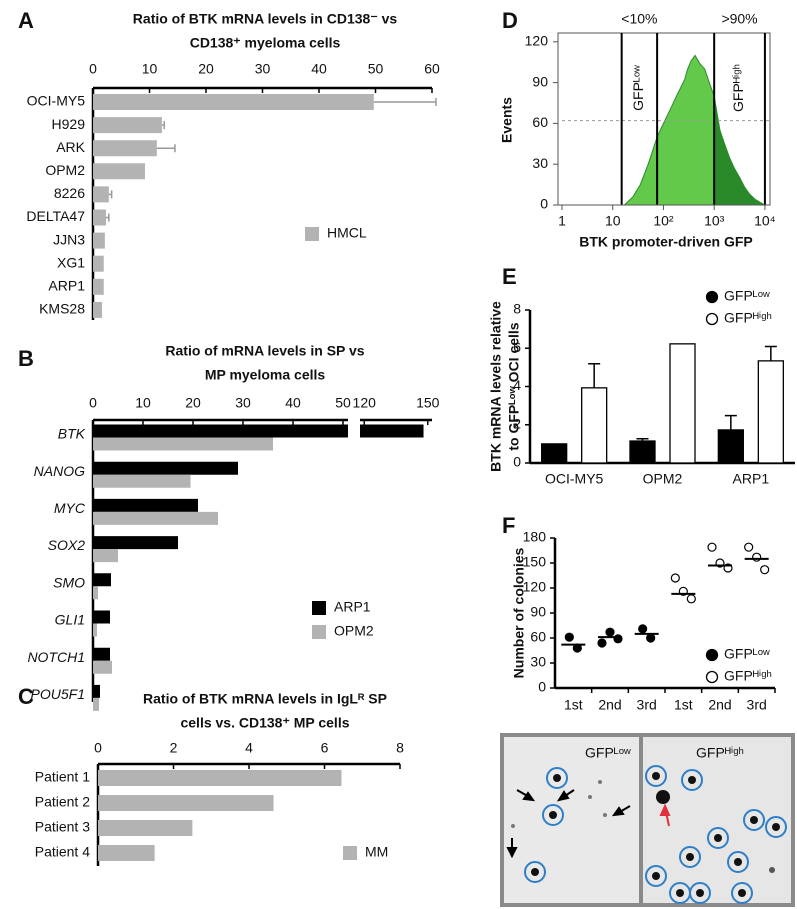 Image resolution: width=797 pixels, height=909 pixels. I want to click on legend-label: MM, so click(376, 852).